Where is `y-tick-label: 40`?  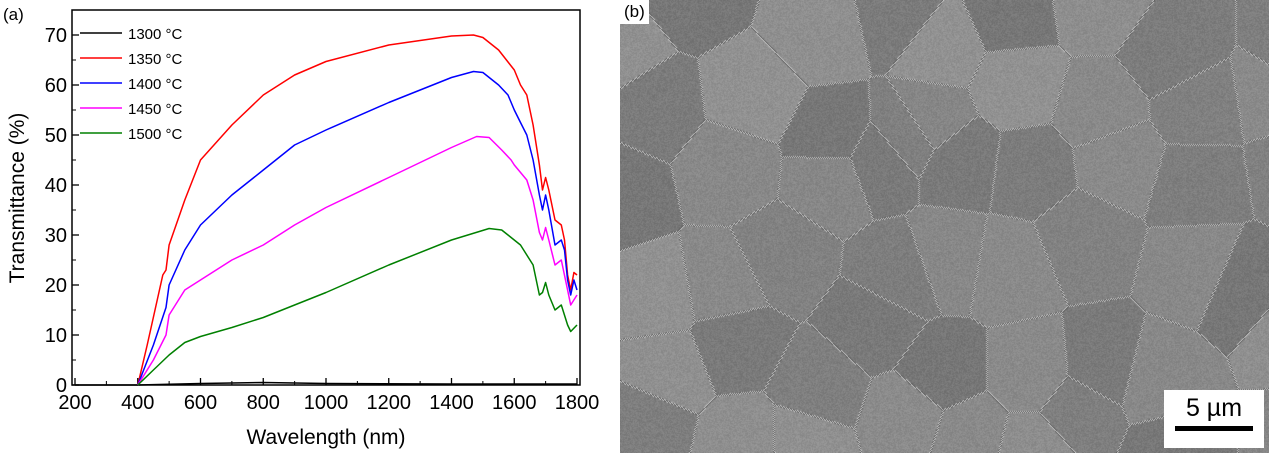 y-tick-label: 40 is located at coordinates (56, 186).